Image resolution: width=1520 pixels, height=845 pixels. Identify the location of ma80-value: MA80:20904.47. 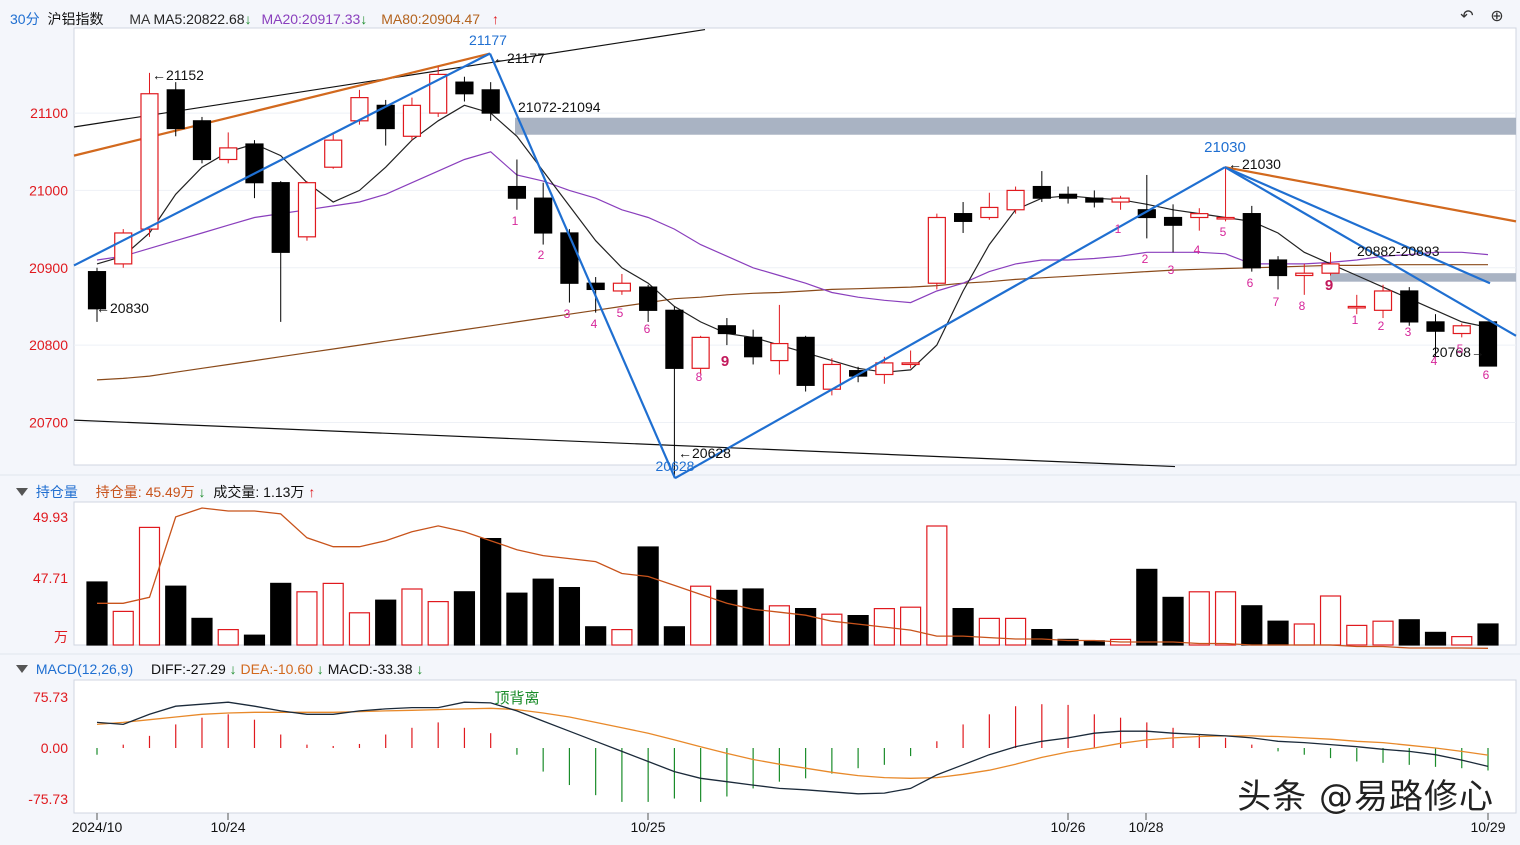
(431, 19).